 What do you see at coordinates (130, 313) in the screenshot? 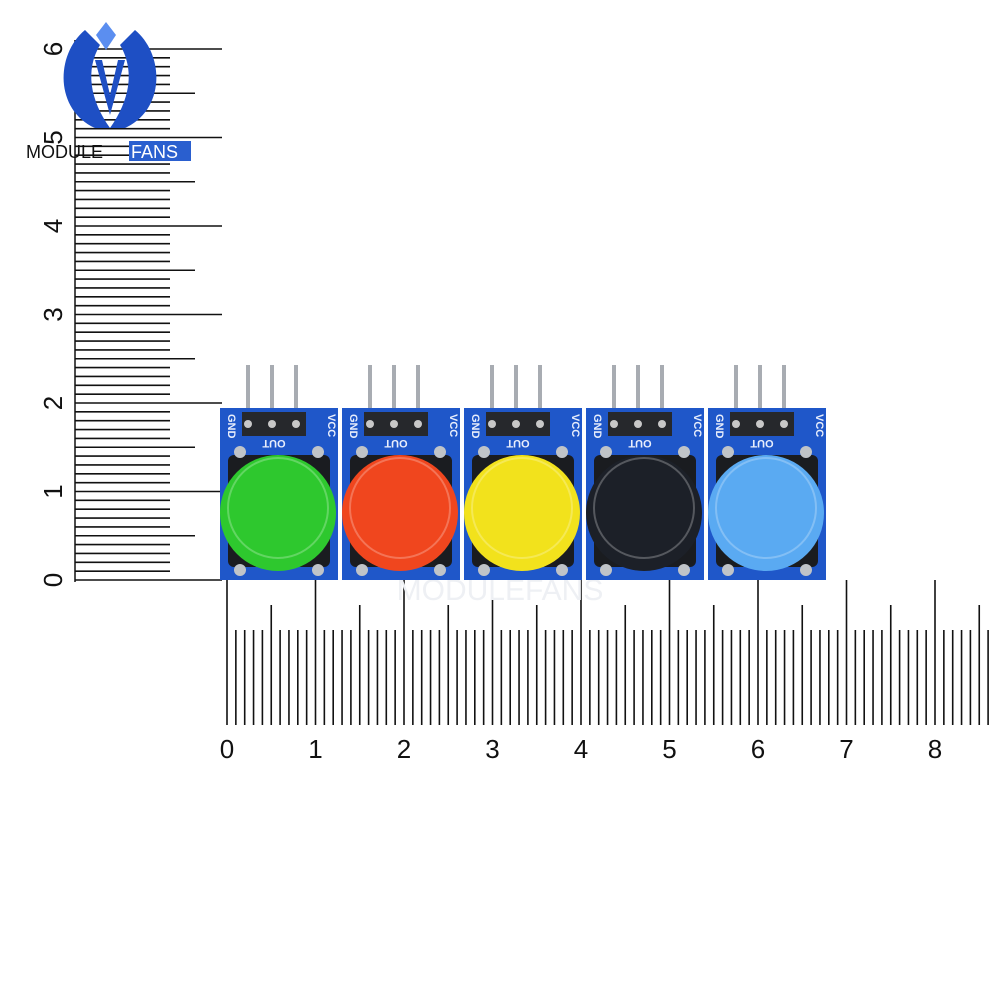
I see `vertical-ruler: 0 1 2 3 4 5 6` at bounding box center [130, 313].